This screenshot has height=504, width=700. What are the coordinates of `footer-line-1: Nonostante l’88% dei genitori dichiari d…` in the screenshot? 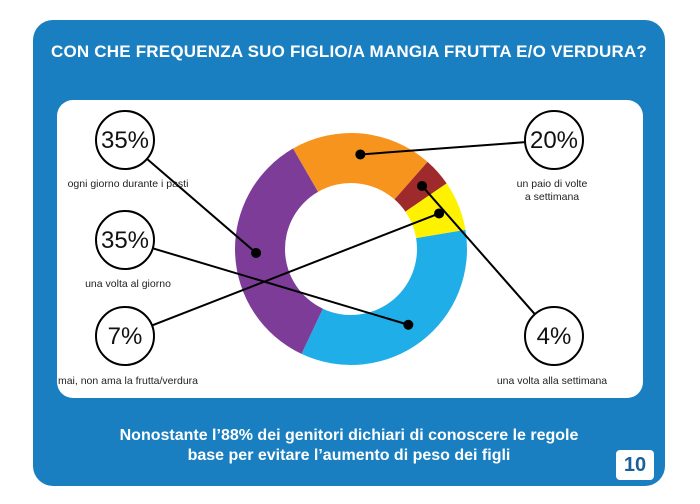 It's located at (349, 435).